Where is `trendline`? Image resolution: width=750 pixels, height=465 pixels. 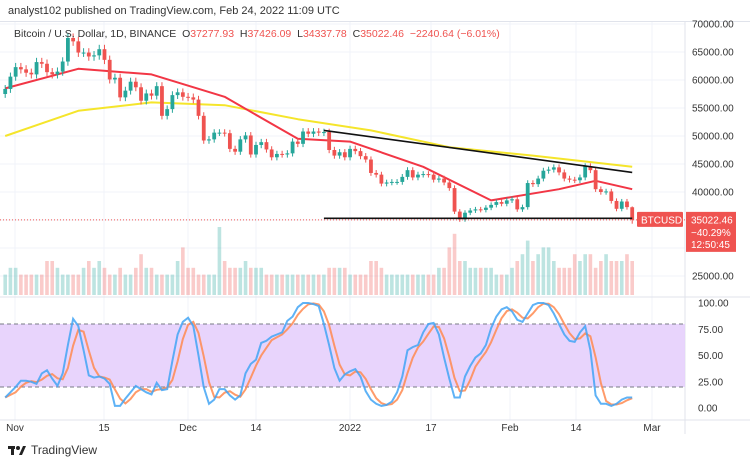
trendline is located at coordinates (478, 151).